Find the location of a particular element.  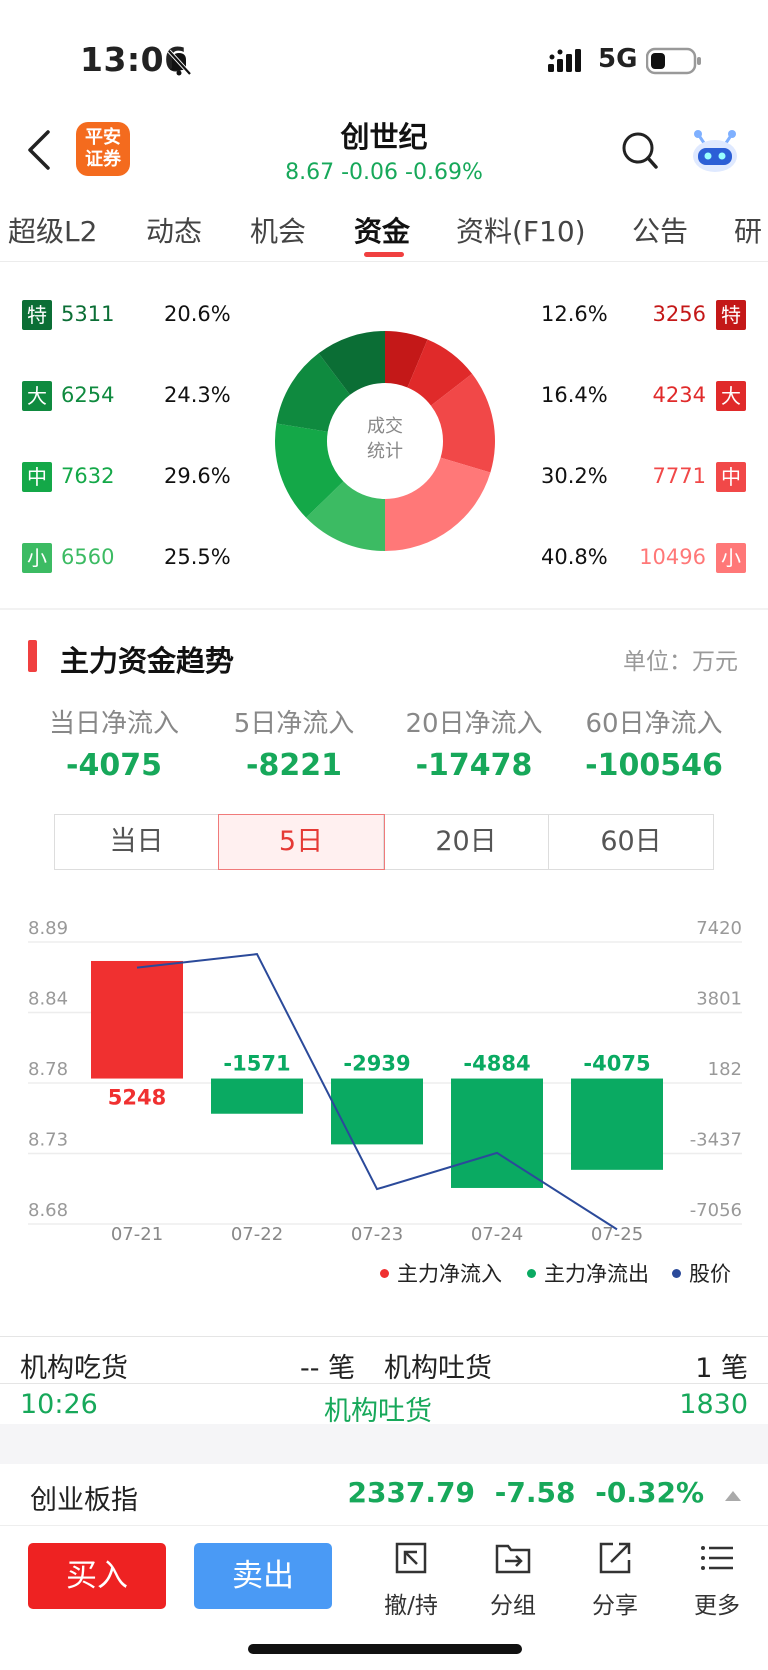

folder-group-icon is located at coordinates (513, 1559).